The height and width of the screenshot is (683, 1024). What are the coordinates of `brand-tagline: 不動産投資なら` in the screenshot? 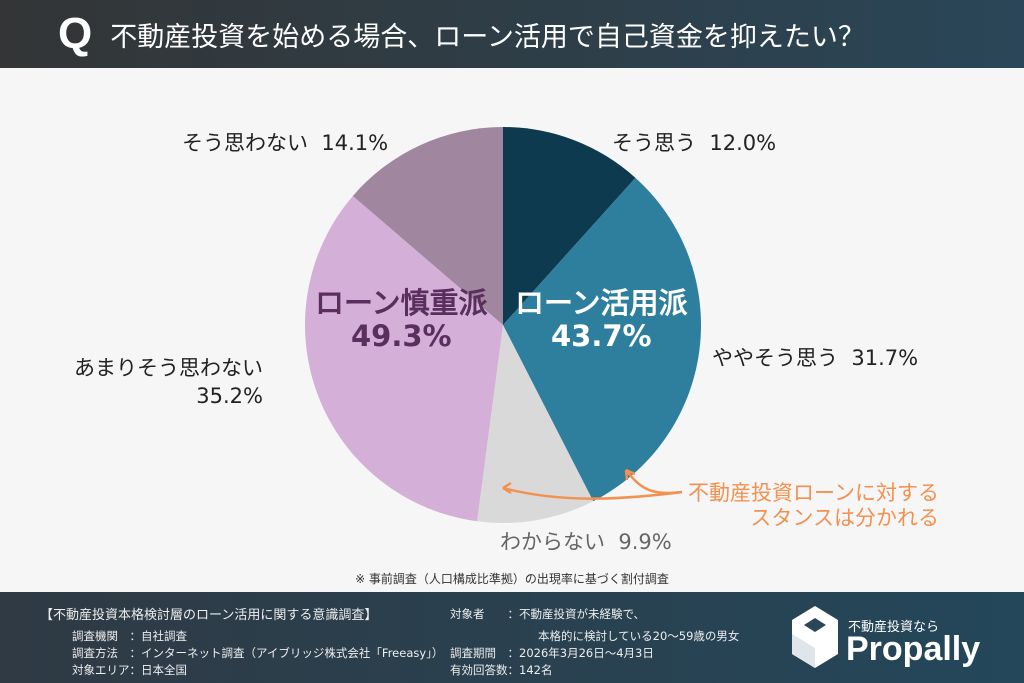 It's located at (894, 627).